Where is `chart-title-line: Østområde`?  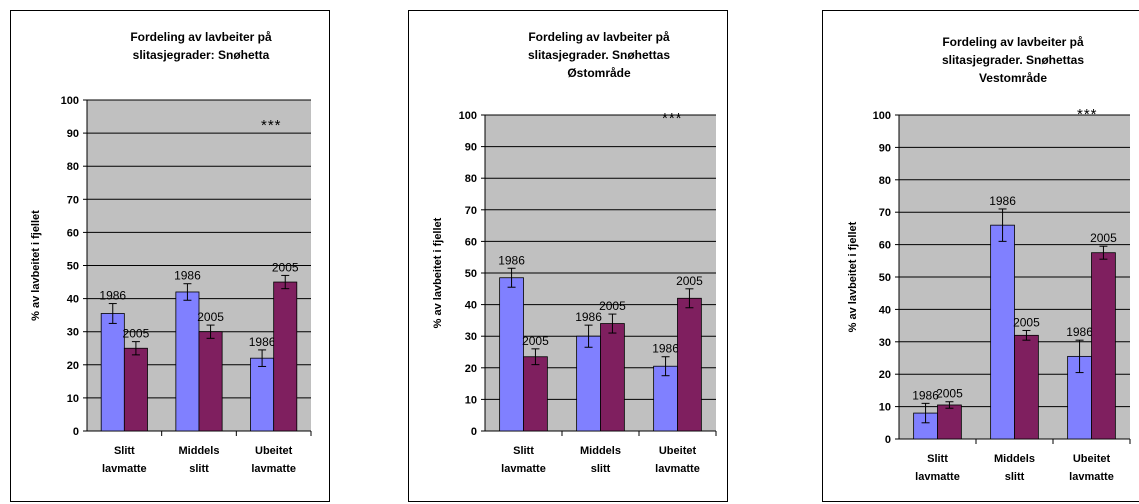 chart-title-line: Østområde is located at coordinates (599, 73).